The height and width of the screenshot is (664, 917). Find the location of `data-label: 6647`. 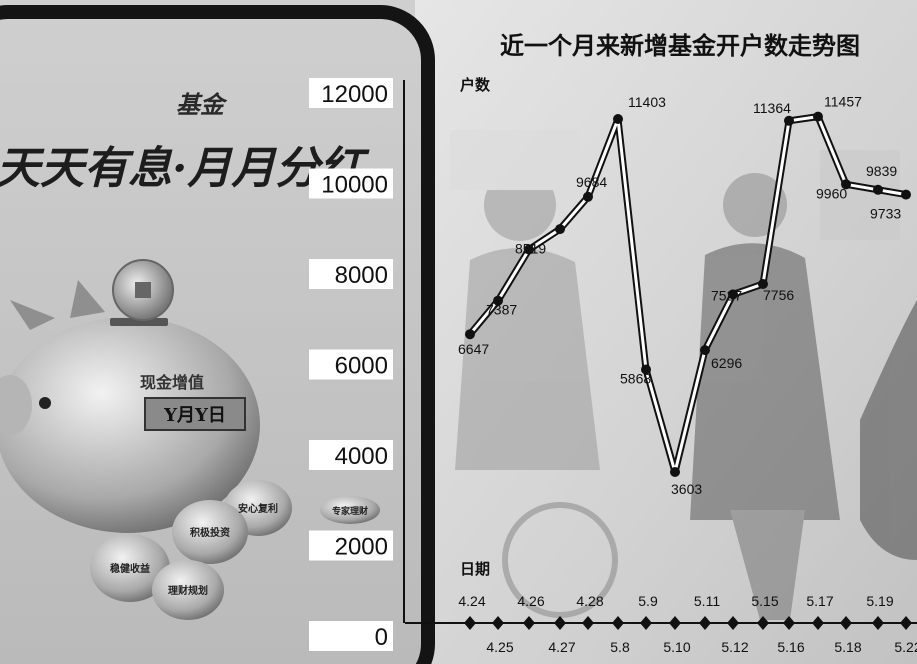

data-label: 6647 is located at coordinates (473, 349).